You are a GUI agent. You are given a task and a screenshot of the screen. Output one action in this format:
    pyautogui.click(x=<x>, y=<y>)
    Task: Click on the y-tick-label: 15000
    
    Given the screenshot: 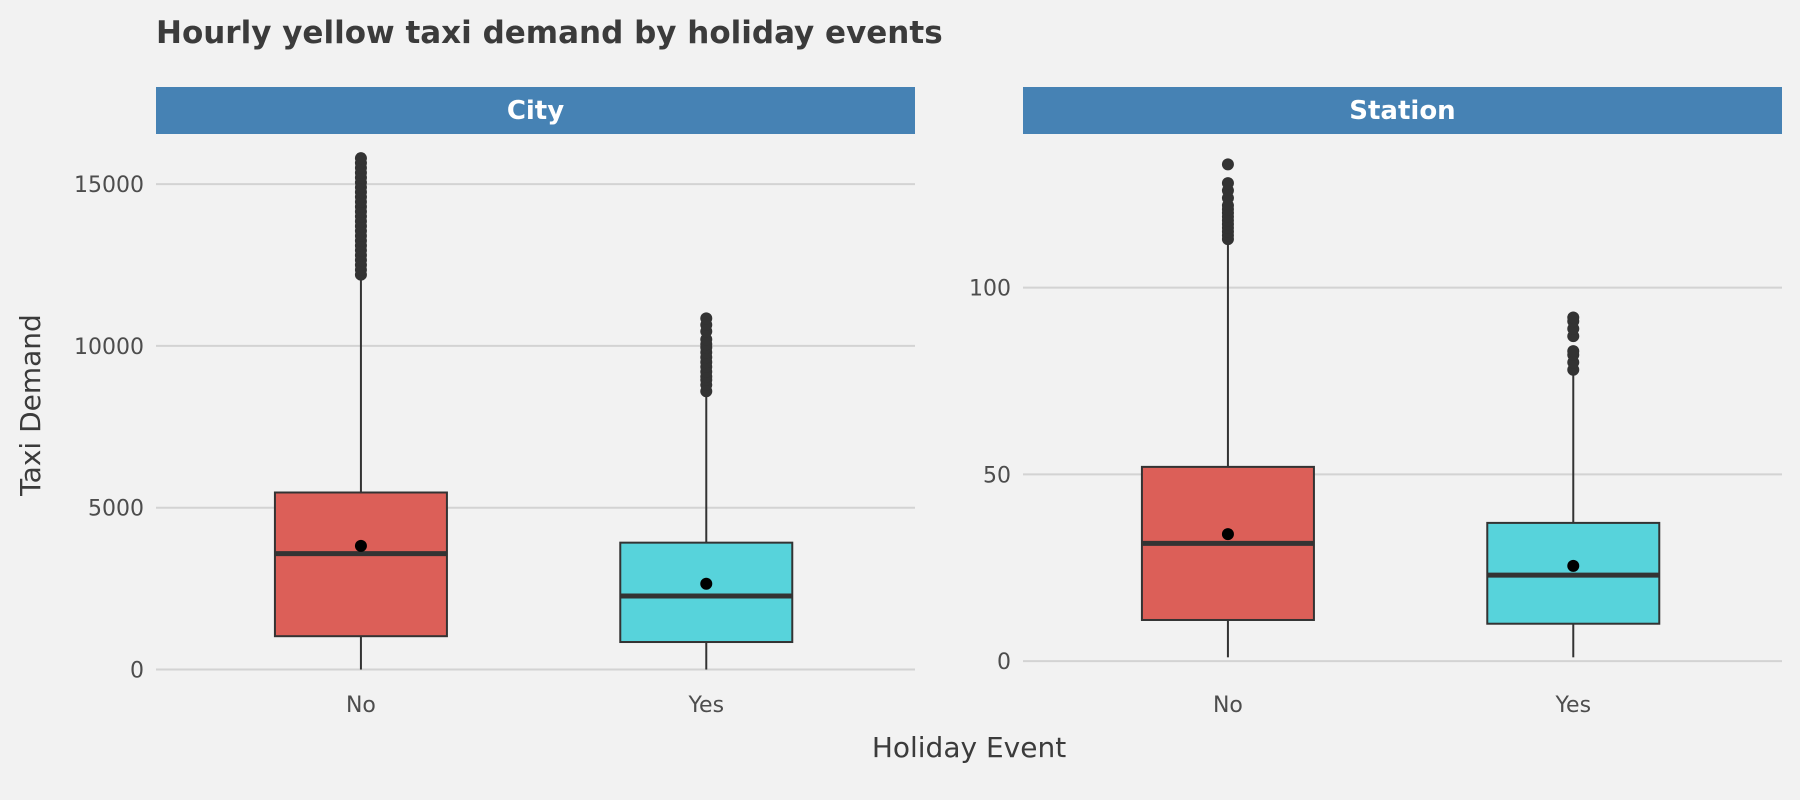 What is the action you would take?
    pyautogui.click(x=109, y=185)
    